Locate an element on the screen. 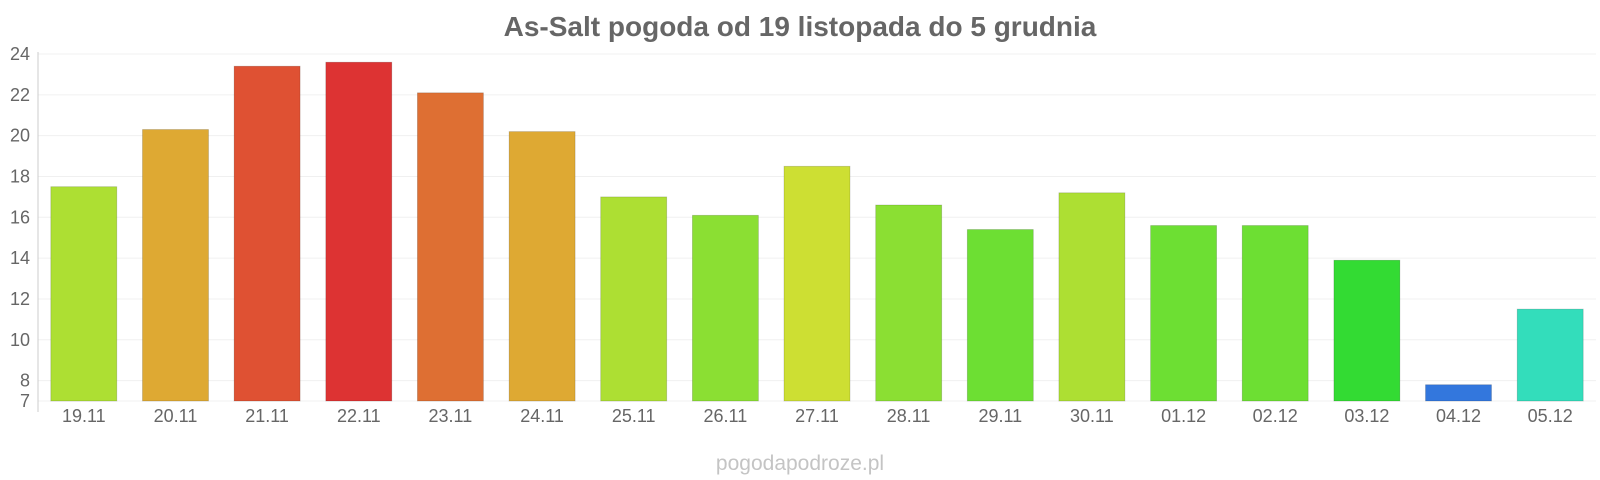 The height and width of the screenshot is (480, 1600). y-tick-label-14: 14 is located at coordinates (20, 258).